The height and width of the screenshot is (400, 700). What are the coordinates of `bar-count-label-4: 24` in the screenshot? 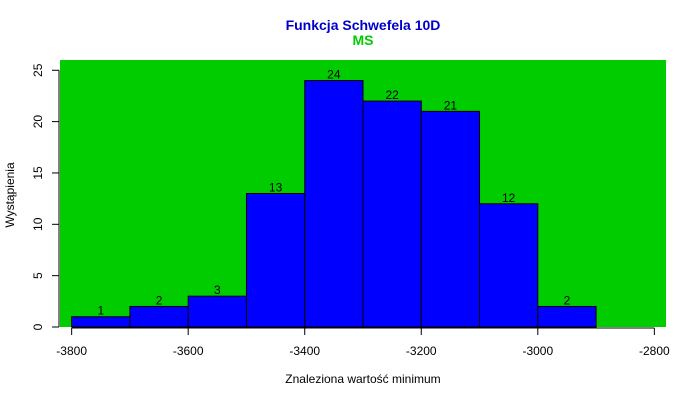 It's located at (334, 75).